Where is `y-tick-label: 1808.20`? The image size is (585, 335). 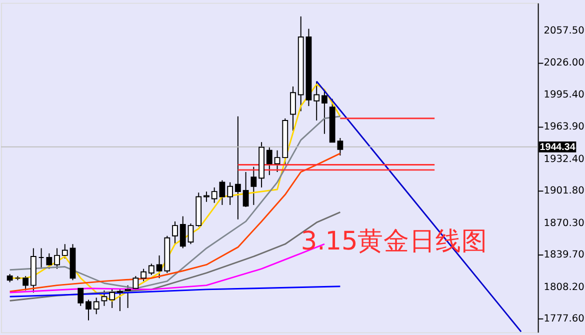 y-tick-label: 1808.20 is located at coordinates (564, 288).